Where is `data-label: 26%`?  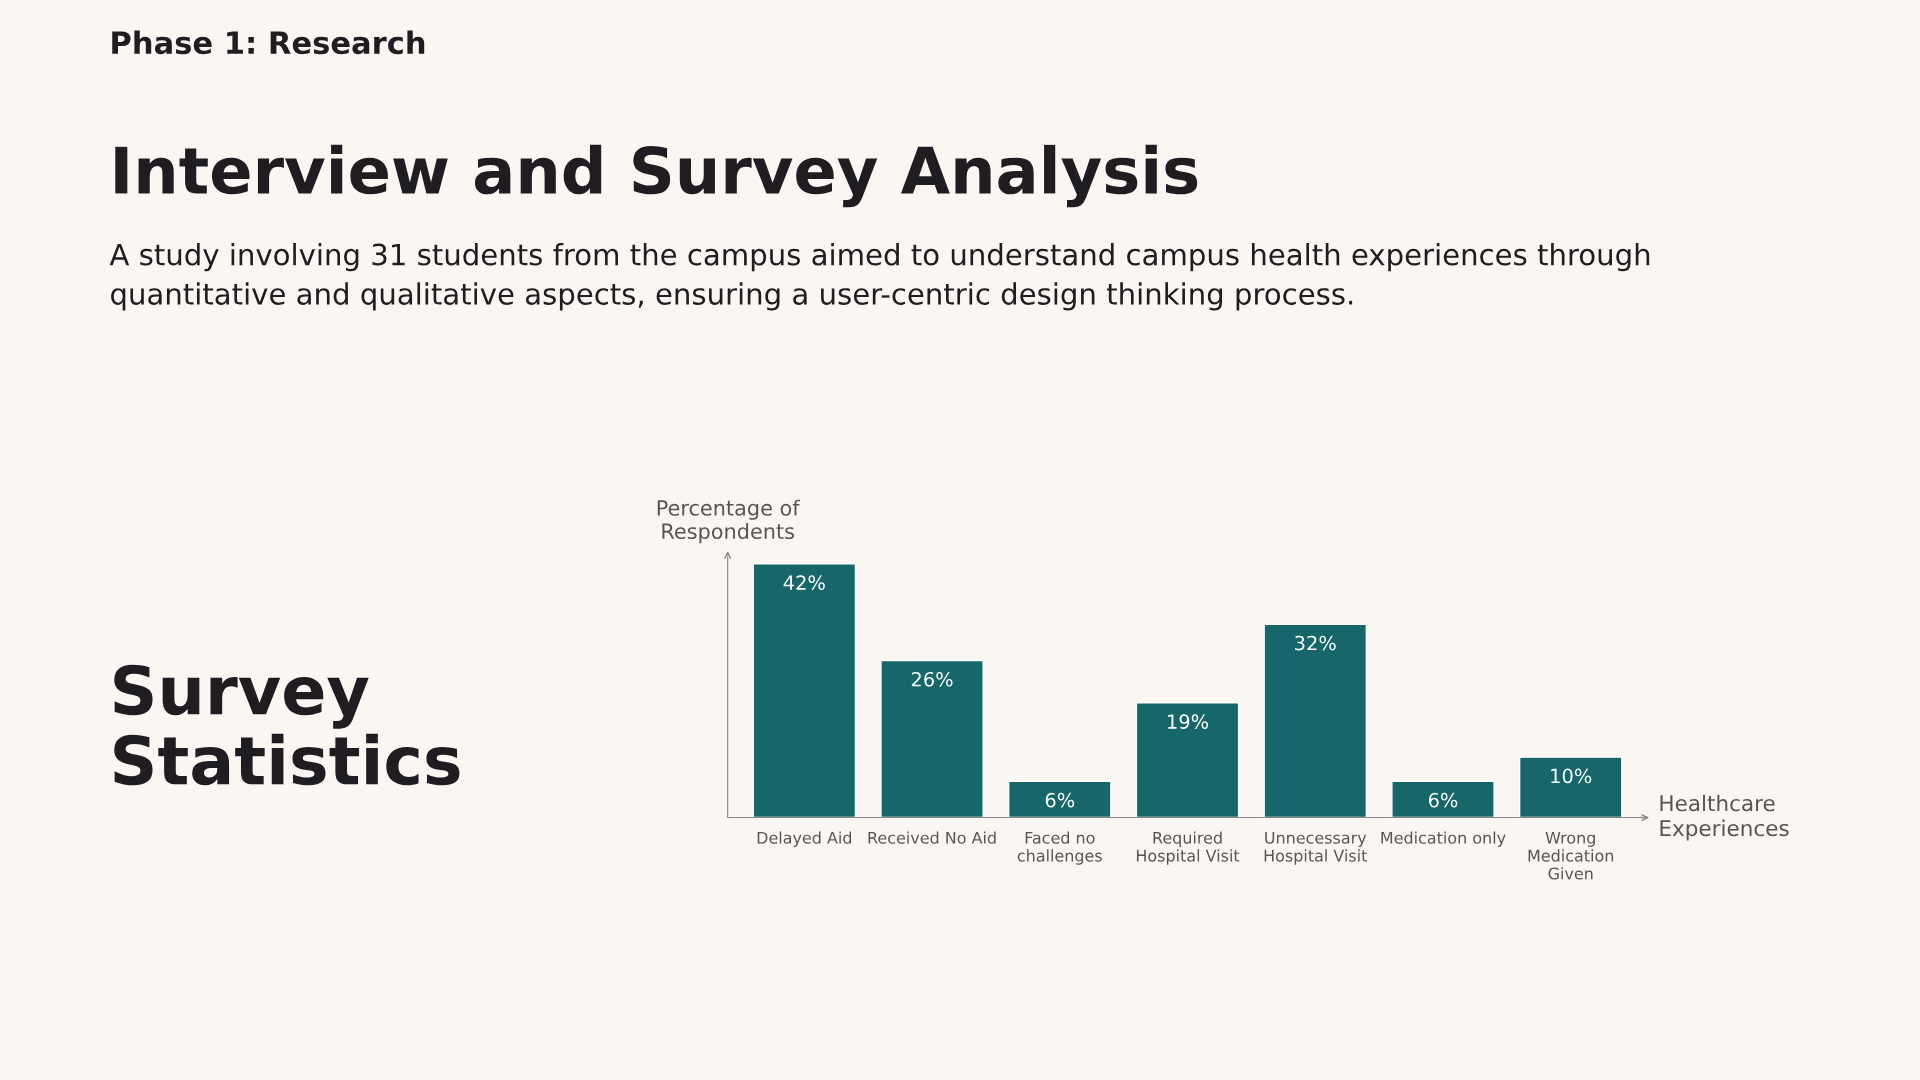
data-label: 26% is located at coordinates (932, 679).